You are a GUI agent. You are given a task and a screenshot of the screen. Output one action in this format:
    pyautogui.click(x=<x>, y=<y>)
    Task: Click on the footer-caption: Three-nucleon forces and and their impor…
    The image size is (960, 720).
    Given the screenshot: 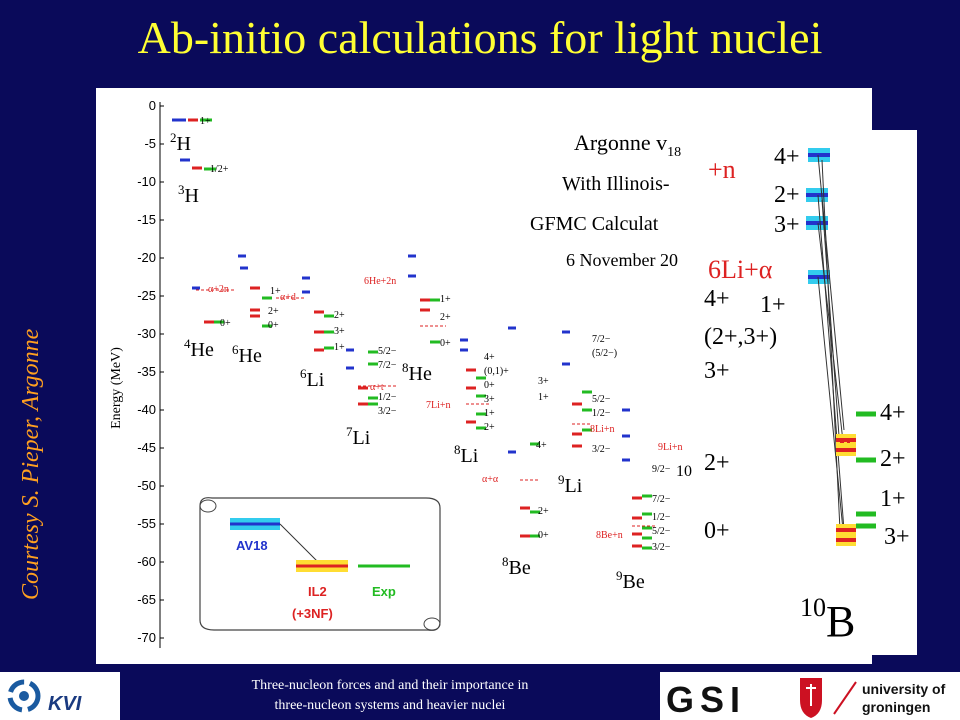 What is the action you would take?
    pyautogui.click(x=390, y=696)
    